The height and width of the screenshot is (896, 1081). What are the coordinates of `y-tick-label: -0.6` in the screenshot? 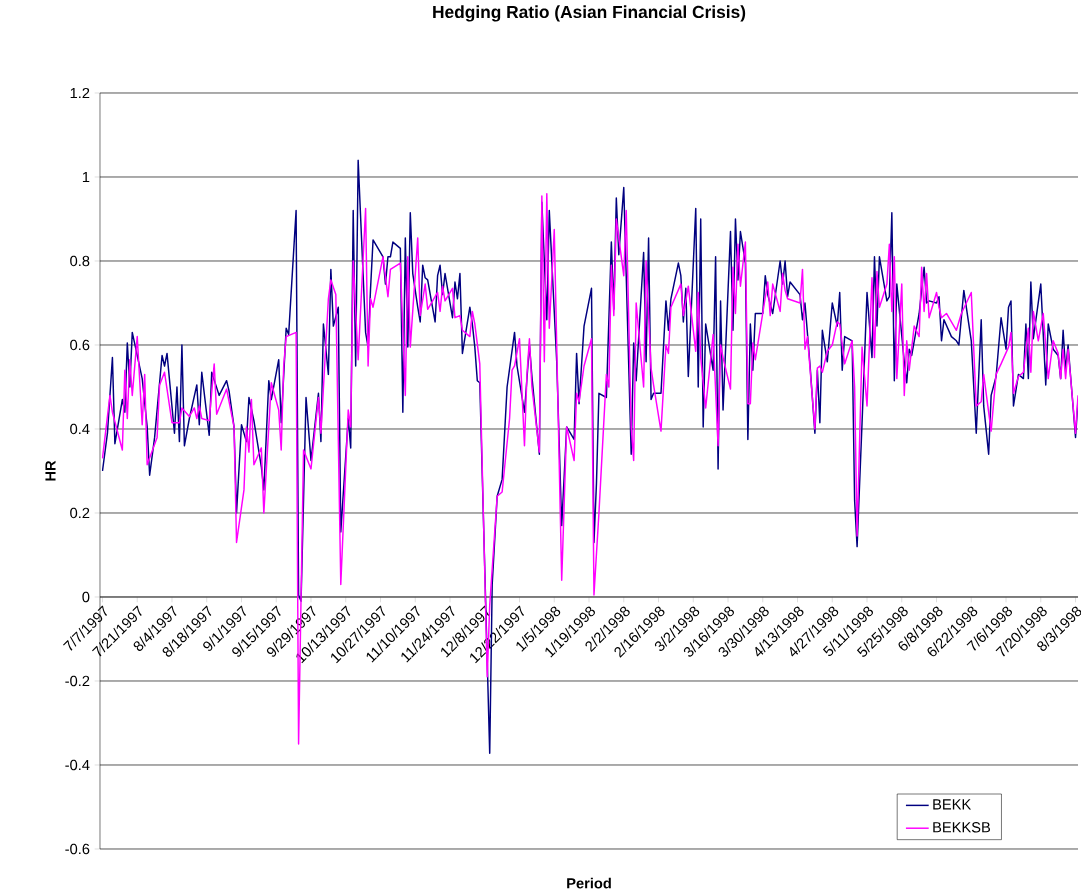 It's located at (77, 849).